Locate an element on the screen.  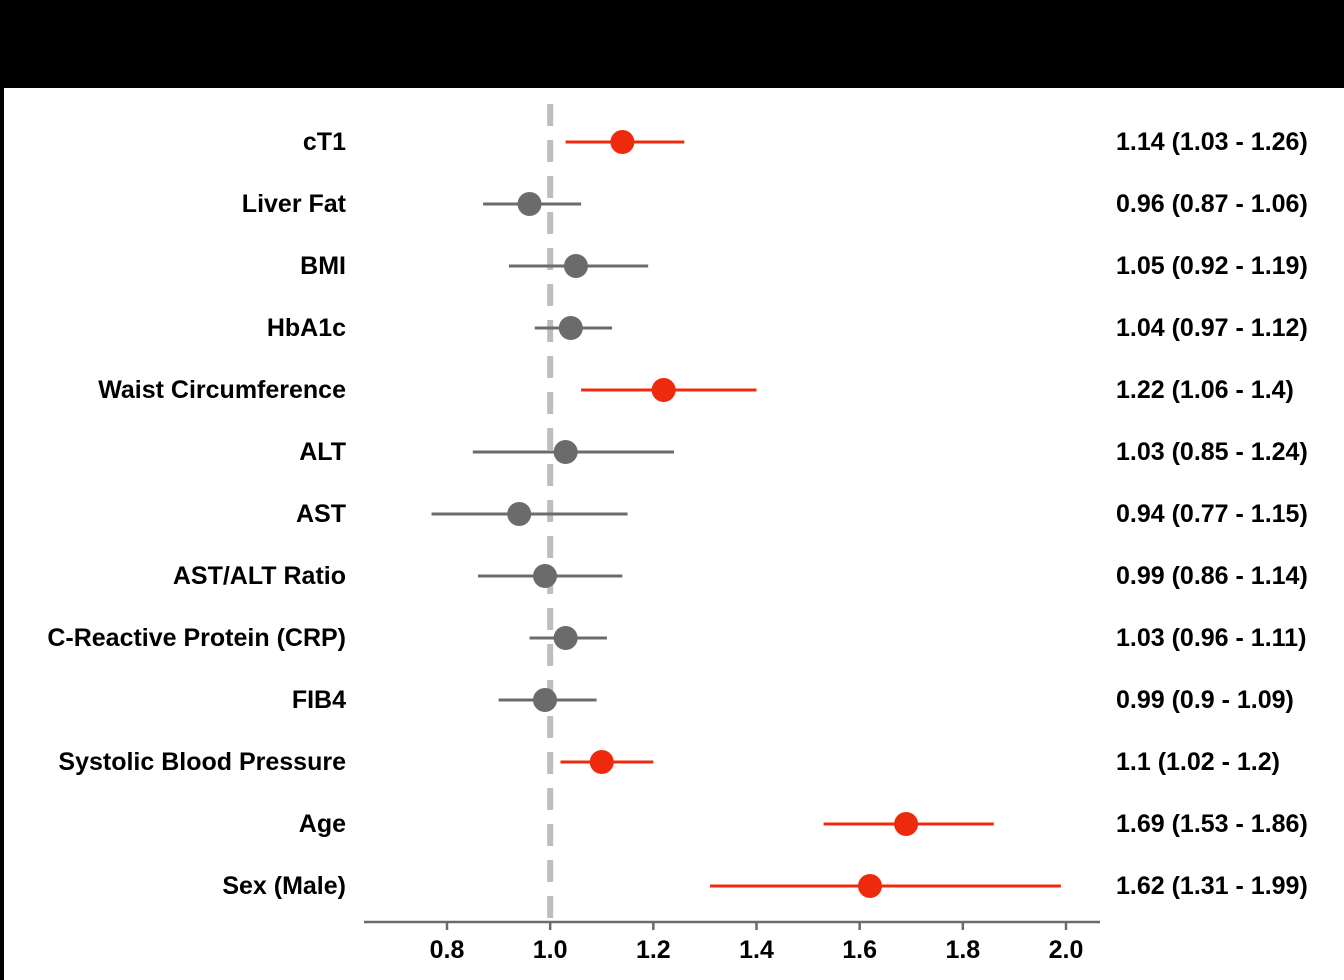
x-tick-label: 1.6 is located at coordinates (859, 950).